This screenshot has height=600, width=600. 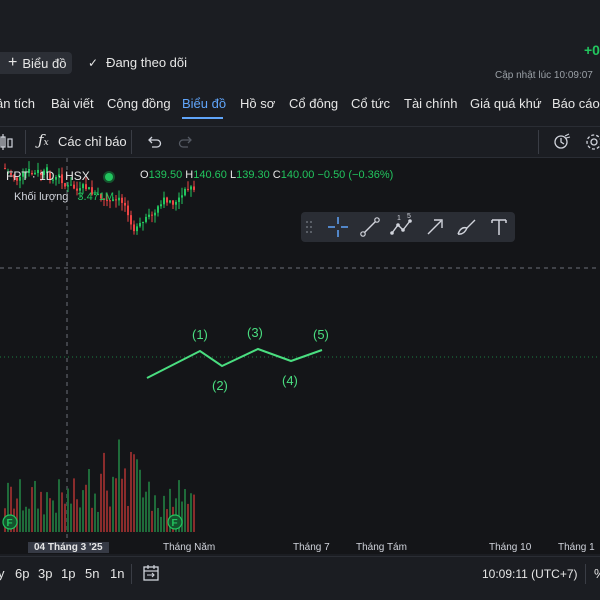 I want to click on tab-analysis: ân tích, so click(x=18, y=103).